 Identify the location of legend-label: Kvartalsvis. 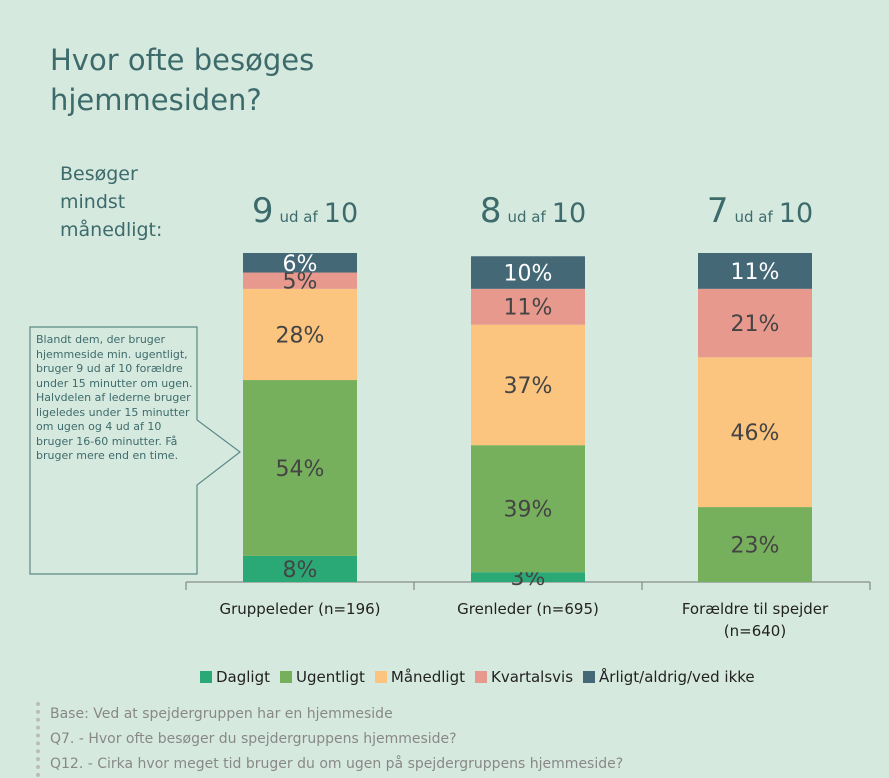
(532, 677).